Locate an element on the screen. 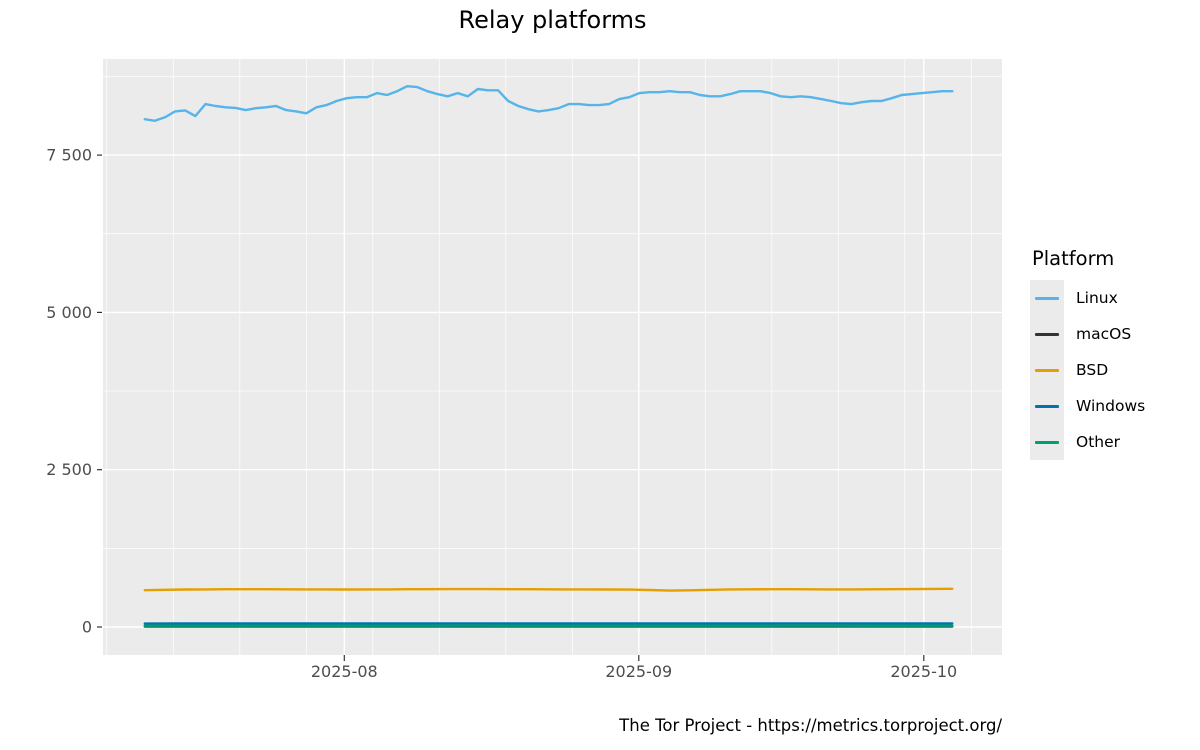 The image size is (1200, 750). legend-item-macos: macOS is located at coordinates (1087, 334).